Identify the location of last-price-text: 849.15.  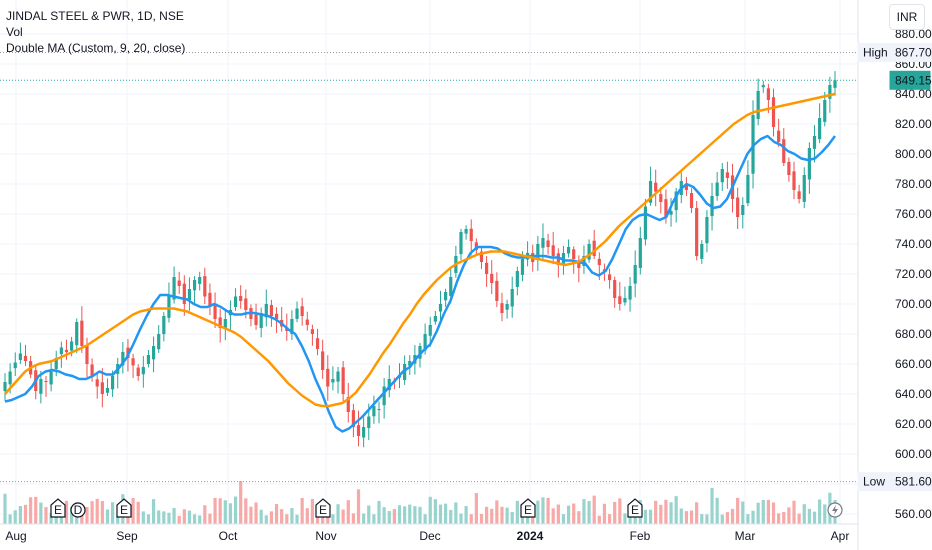
(913, 80).